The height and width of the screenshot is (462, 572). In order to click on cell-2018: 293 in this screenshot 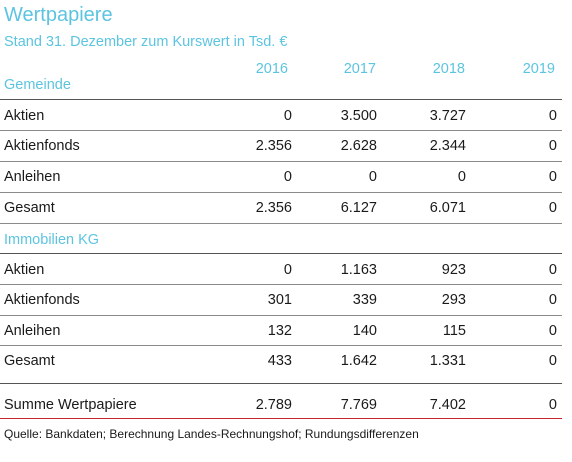, I will do `click(453, 300)`.